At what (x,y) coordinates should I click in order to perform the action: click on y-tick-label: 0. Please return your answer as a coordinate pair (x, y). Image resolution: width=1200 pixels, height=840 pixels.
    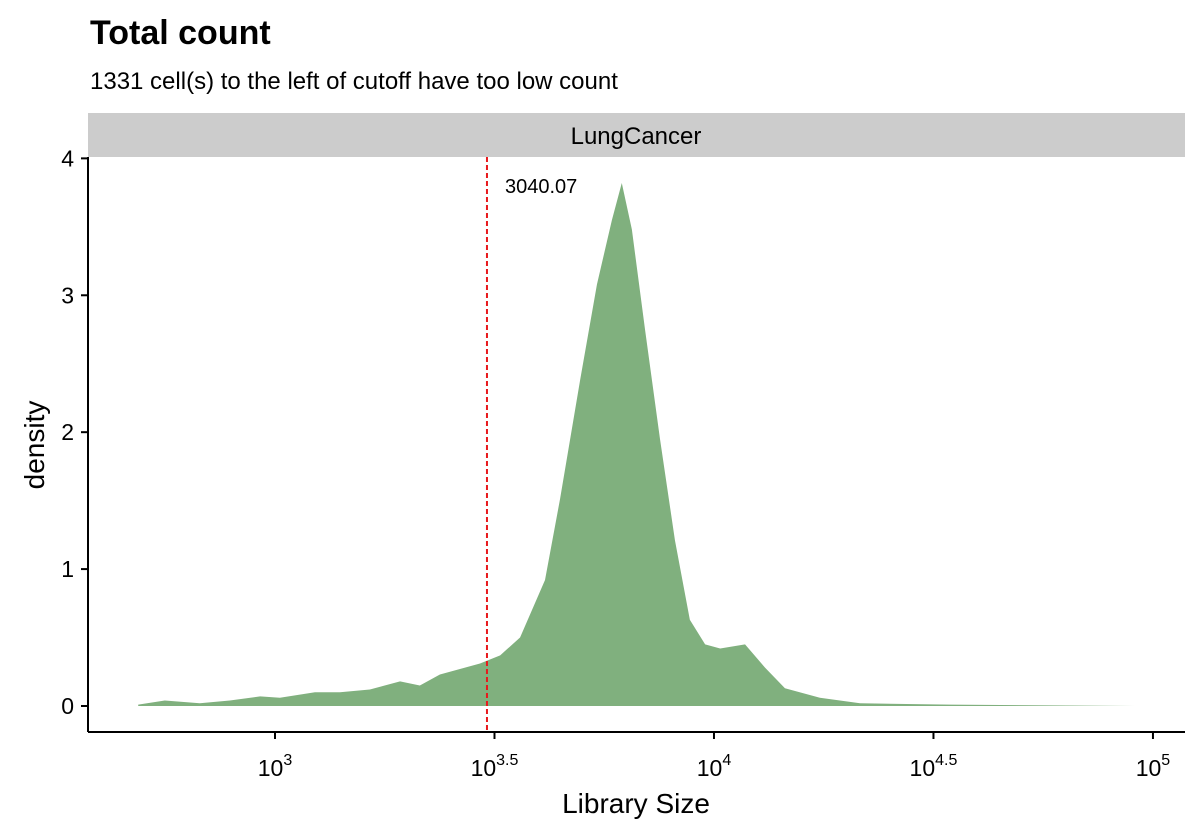
    Looking at the image, I should click on (67, 706).